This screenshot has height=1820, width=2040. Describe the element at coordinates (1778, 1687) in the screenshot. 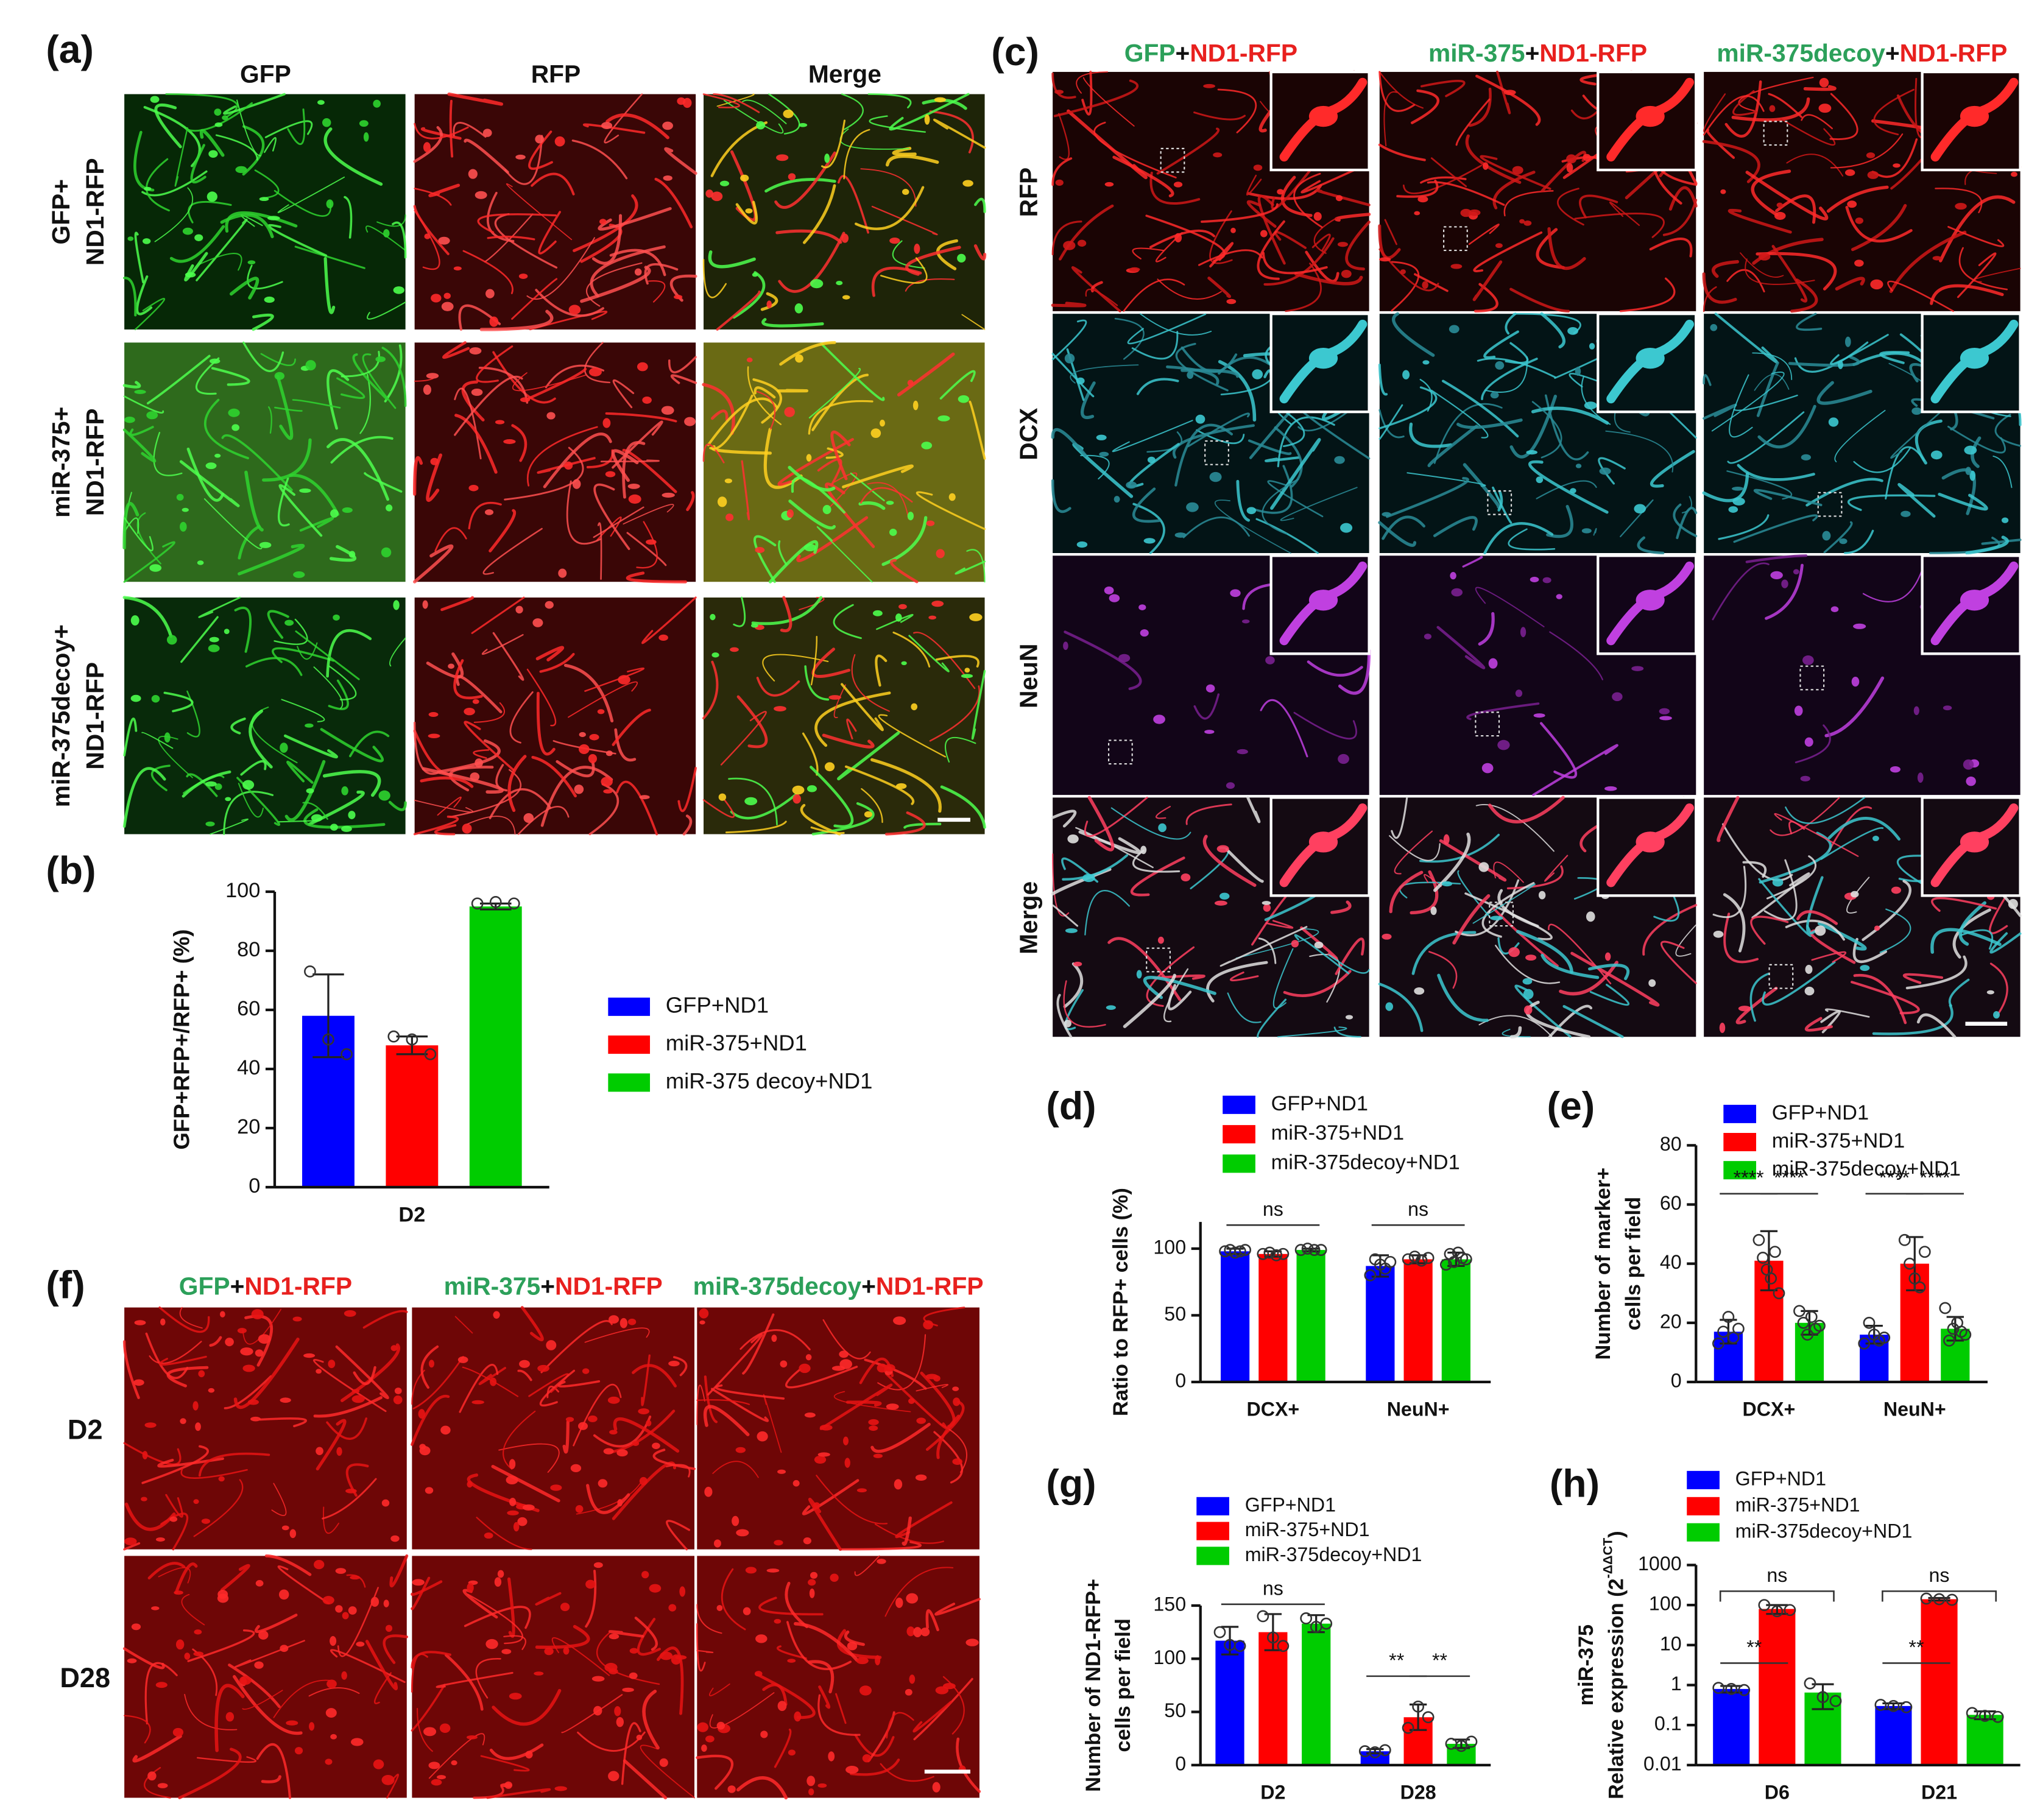

I see `bar` at that location.